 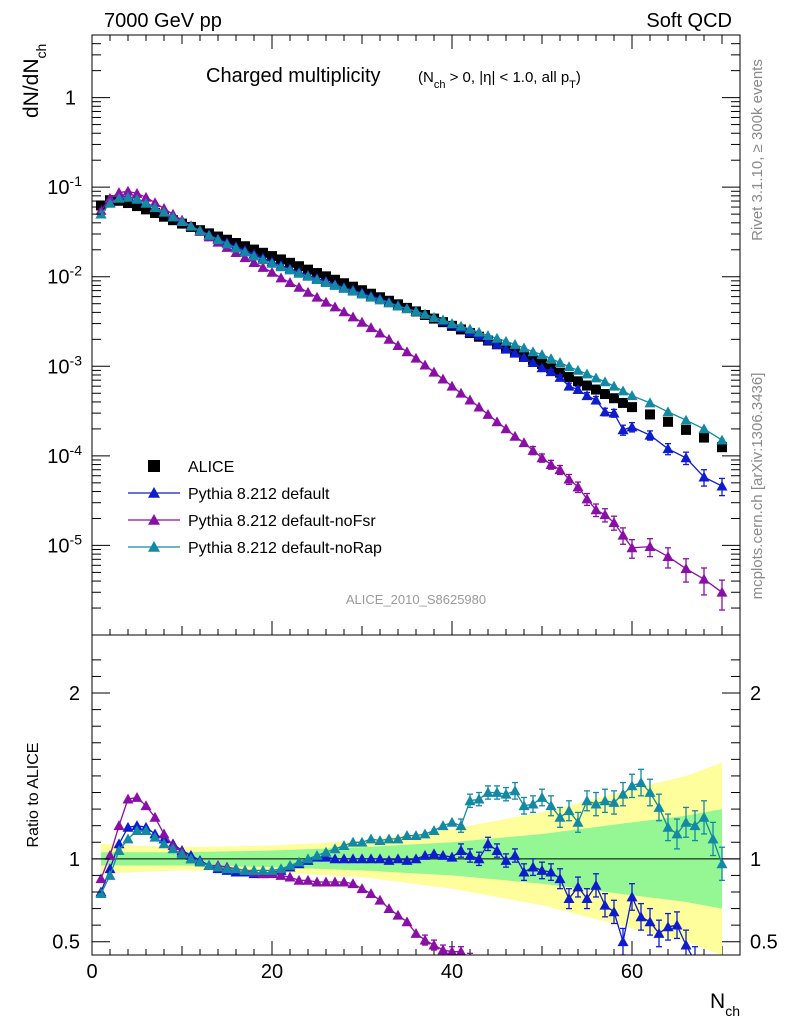 What do you see at coordinates (755, 694) in the screenshot?
I see `ratio-ytick-label-right: 2` at bounding box center [755, 694].